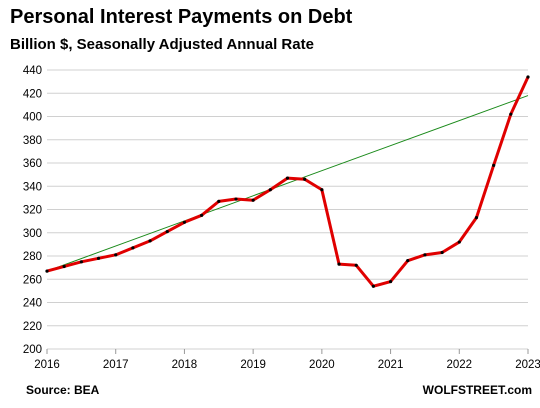 This screenshot has width=540, height=408. I want to click on x-tick-label: 2020, so click(322, 365).